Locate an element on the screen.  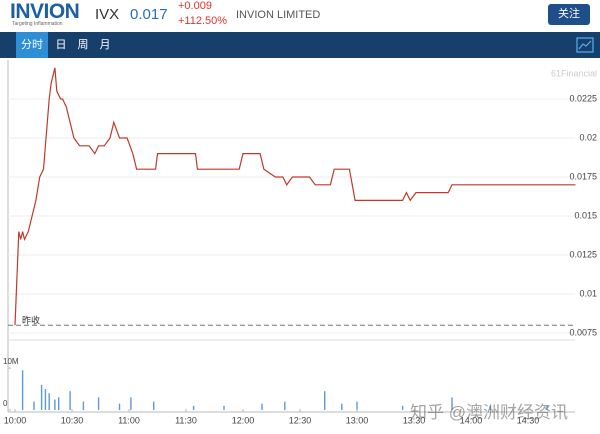
price: 0.017 is located at coordinates (149, 14).